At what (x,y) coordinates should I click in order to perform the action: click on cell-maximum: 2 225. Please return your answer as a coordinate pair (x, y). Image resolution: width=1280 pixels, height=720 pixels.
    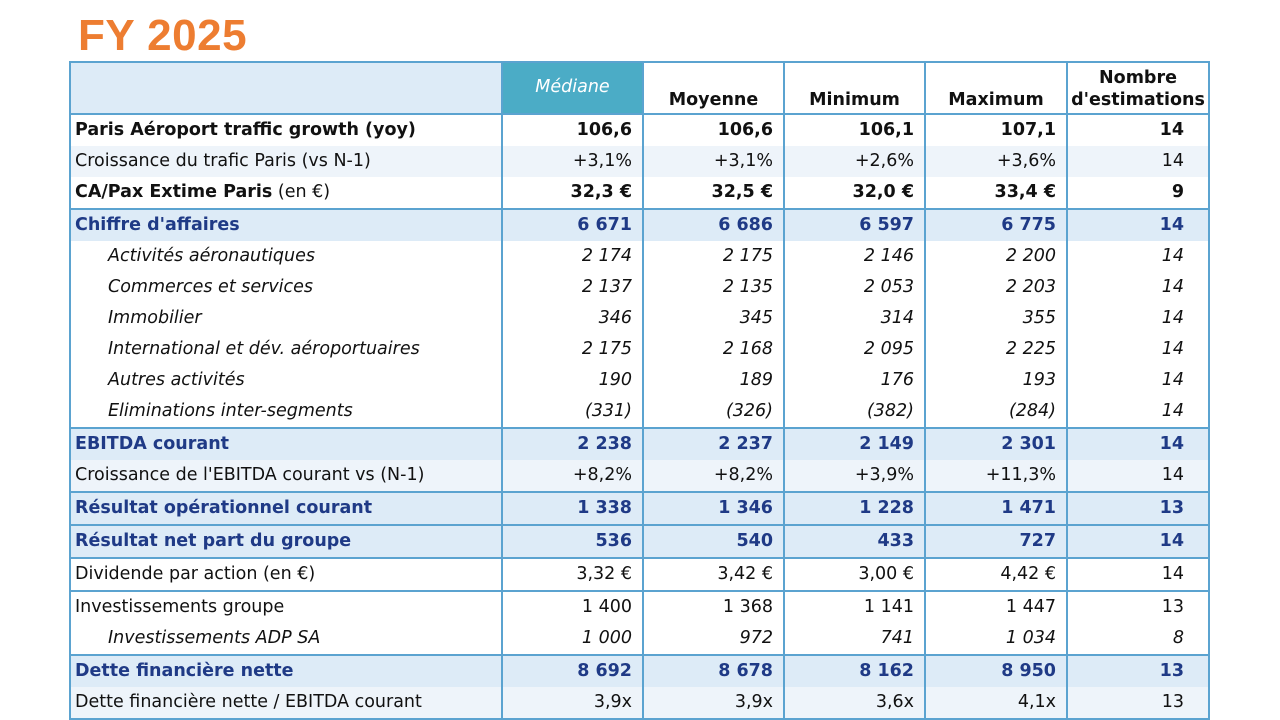
    Looking at the image, I should click on (996, 349).